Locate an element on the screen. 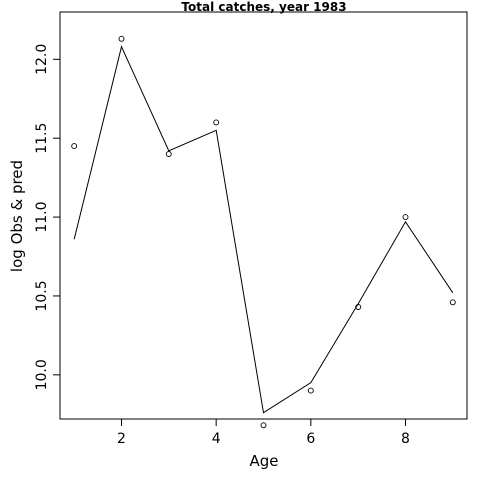 The width and height of the screenshot is (480, 480). x-axis: 2 4 6 8 is located at coordinates (263, 432).